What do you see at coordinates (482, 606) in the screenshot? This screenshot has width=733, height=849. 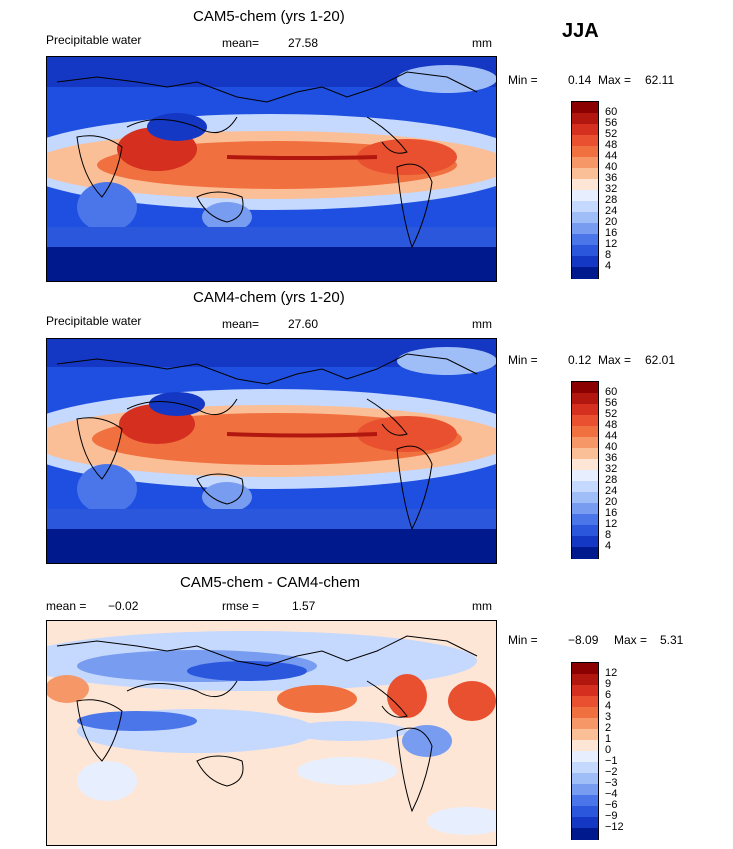 I see `units-diff: mm` at bounding box center [482, 606].